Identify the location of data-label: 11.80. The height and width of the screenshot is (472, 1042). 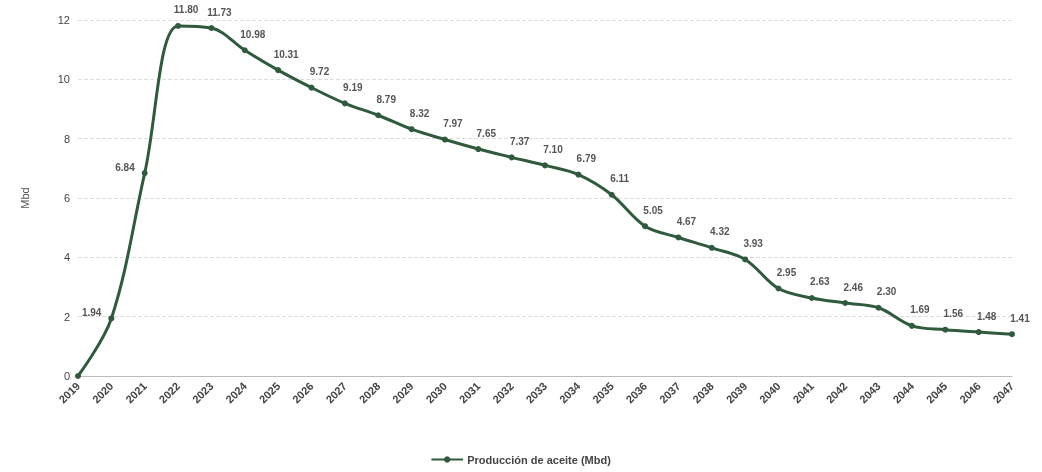
(186, 10).